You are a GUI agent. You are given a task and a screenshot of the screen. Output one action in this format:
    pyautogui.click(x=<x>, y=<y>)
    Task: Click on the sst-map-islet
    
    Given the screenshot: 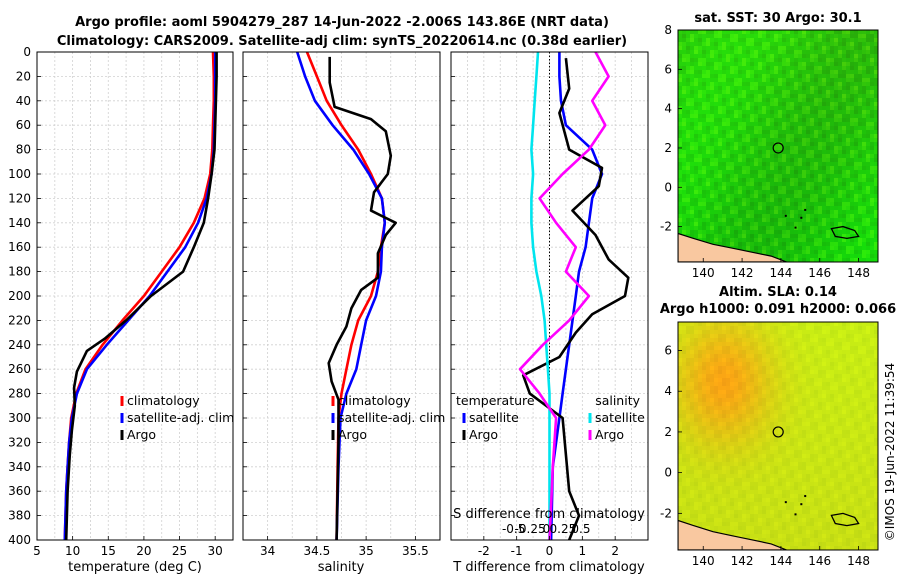 What is the action you would take?
    pyautogui.click(x=805, y=209)
    